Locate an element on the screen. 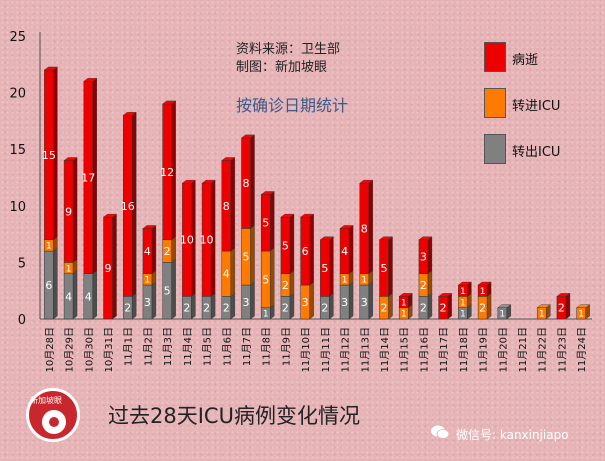 The width and height of the screenshot is (605, 461). data-label: 6 is located at coordinates (305, 251).